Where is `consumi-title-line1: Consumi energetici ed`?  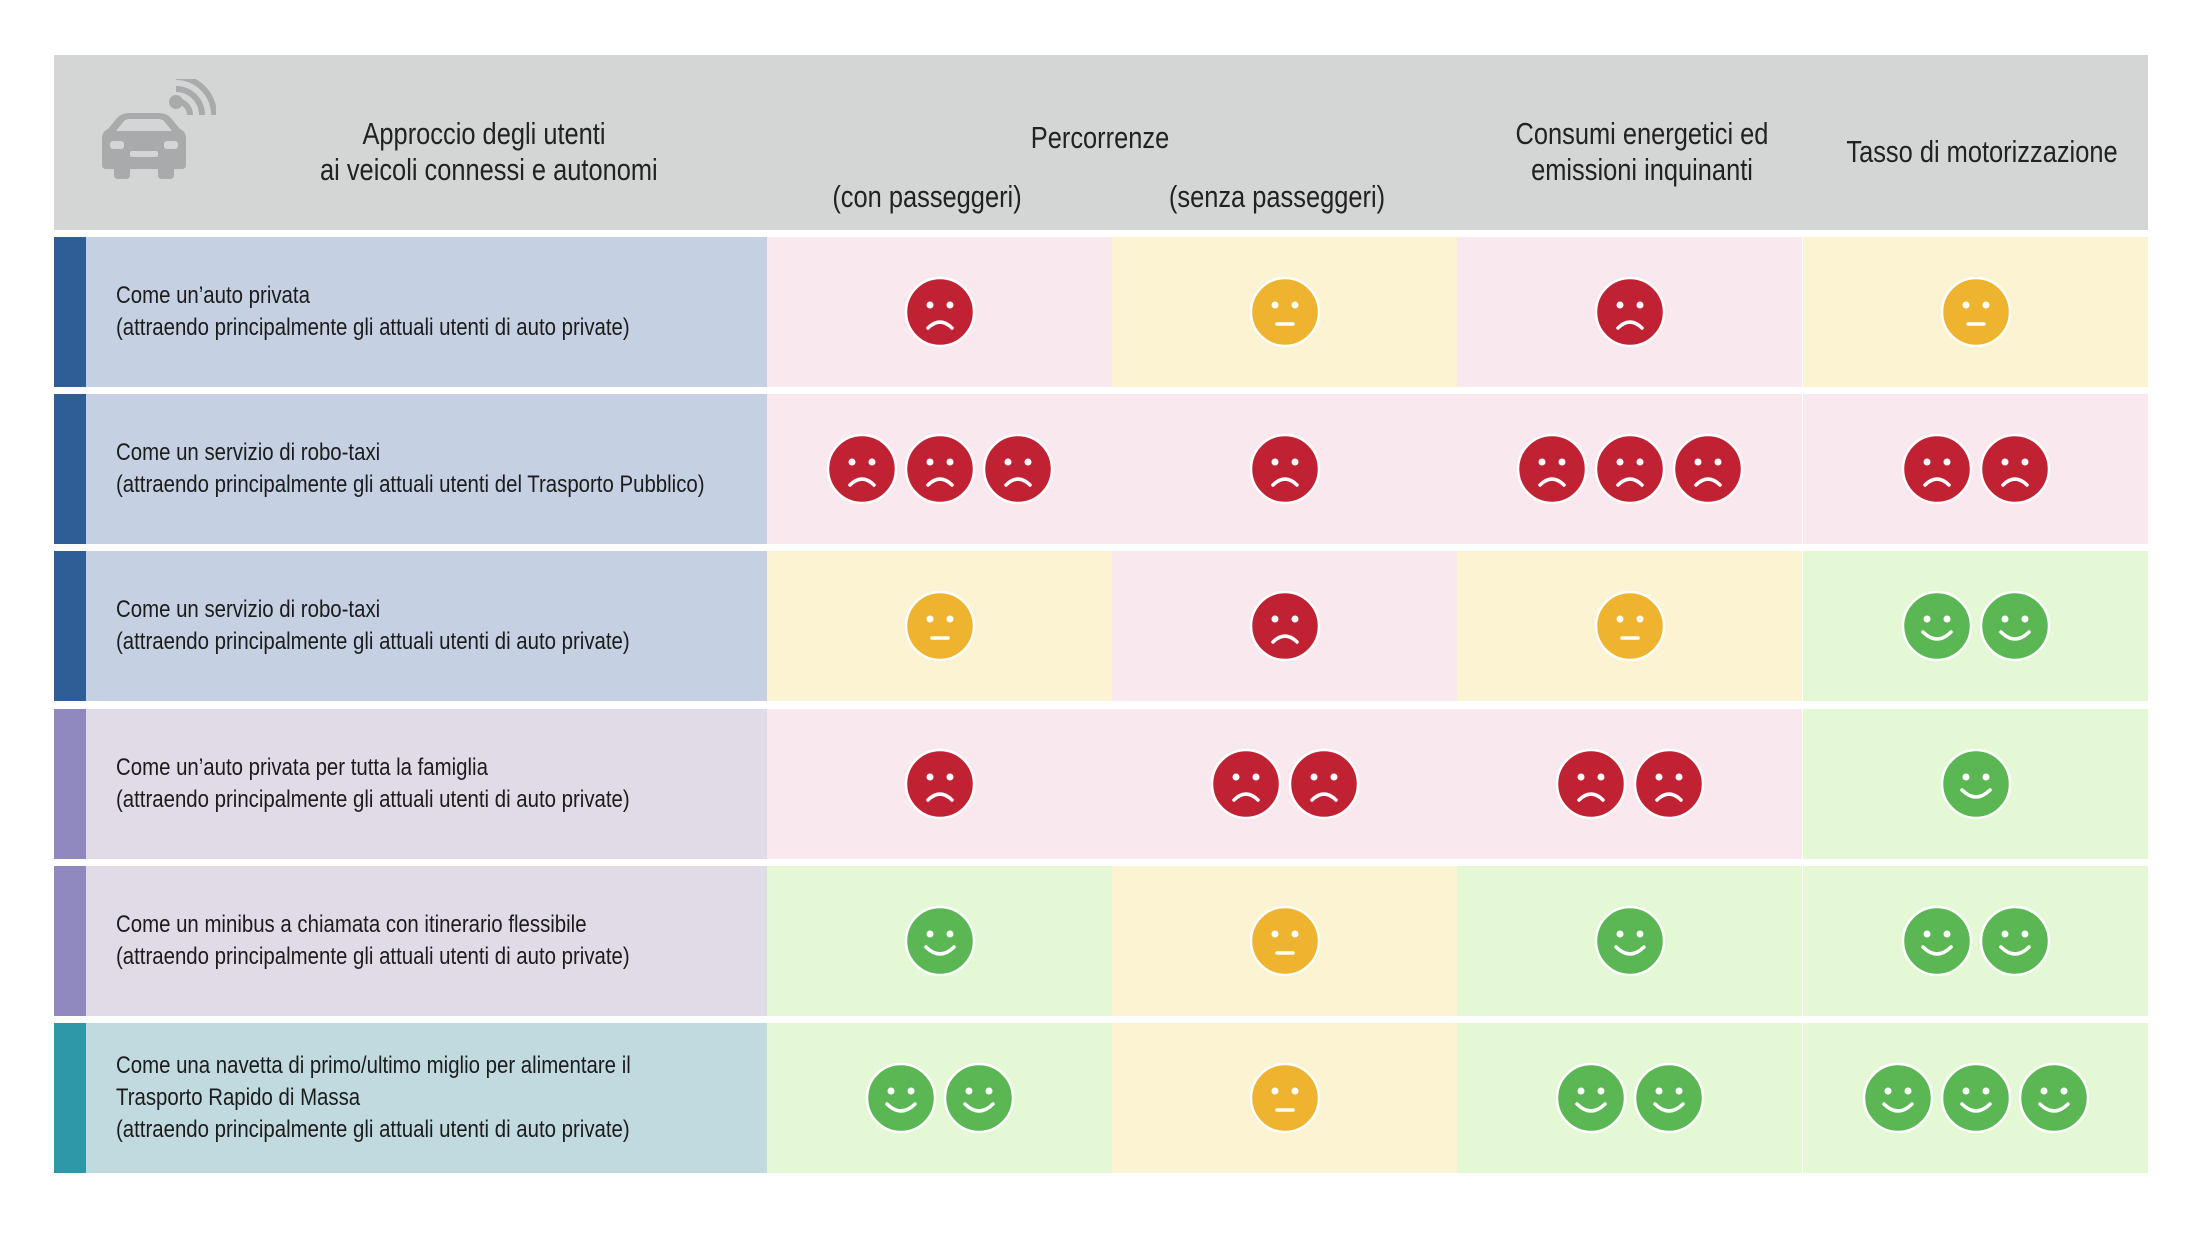
consumi-title-line1: Consumi energetici ed is located at coordinates (1642, 133).